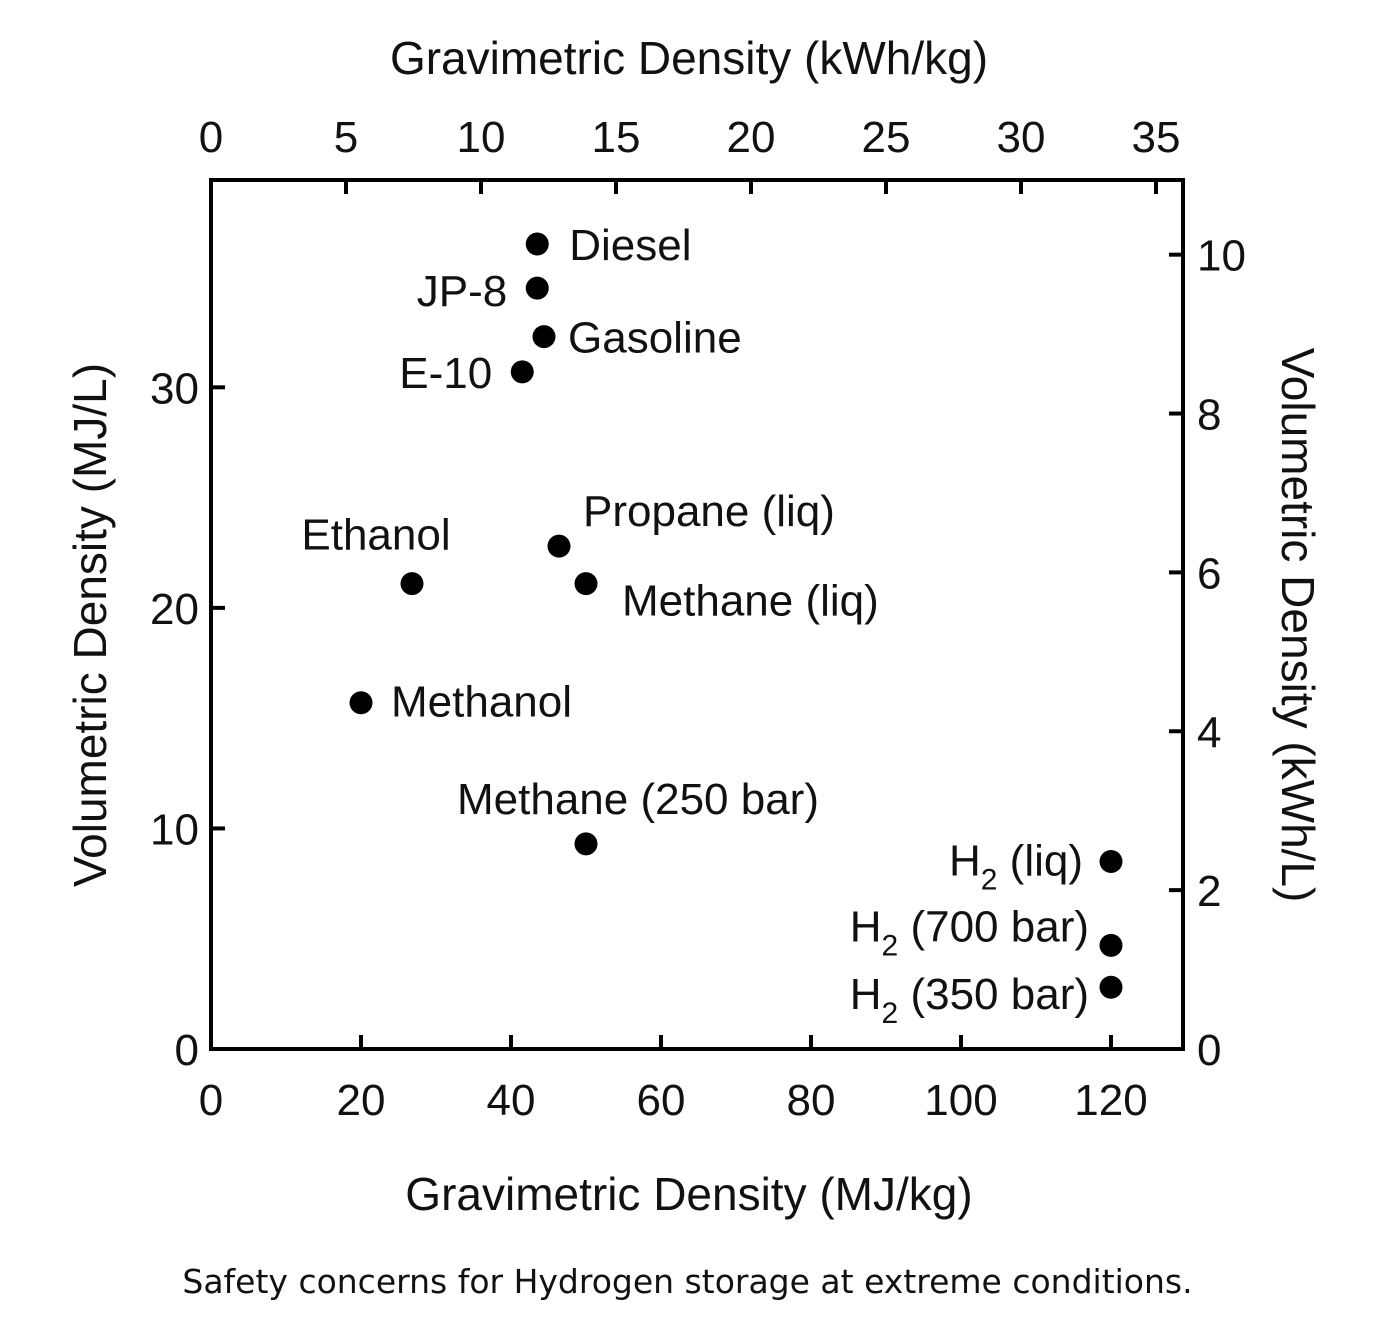  What do you see at coordinates (709, 511) in the screenshot?
I see `point-label: Propane (liq)` at bounding box center [709, 511].